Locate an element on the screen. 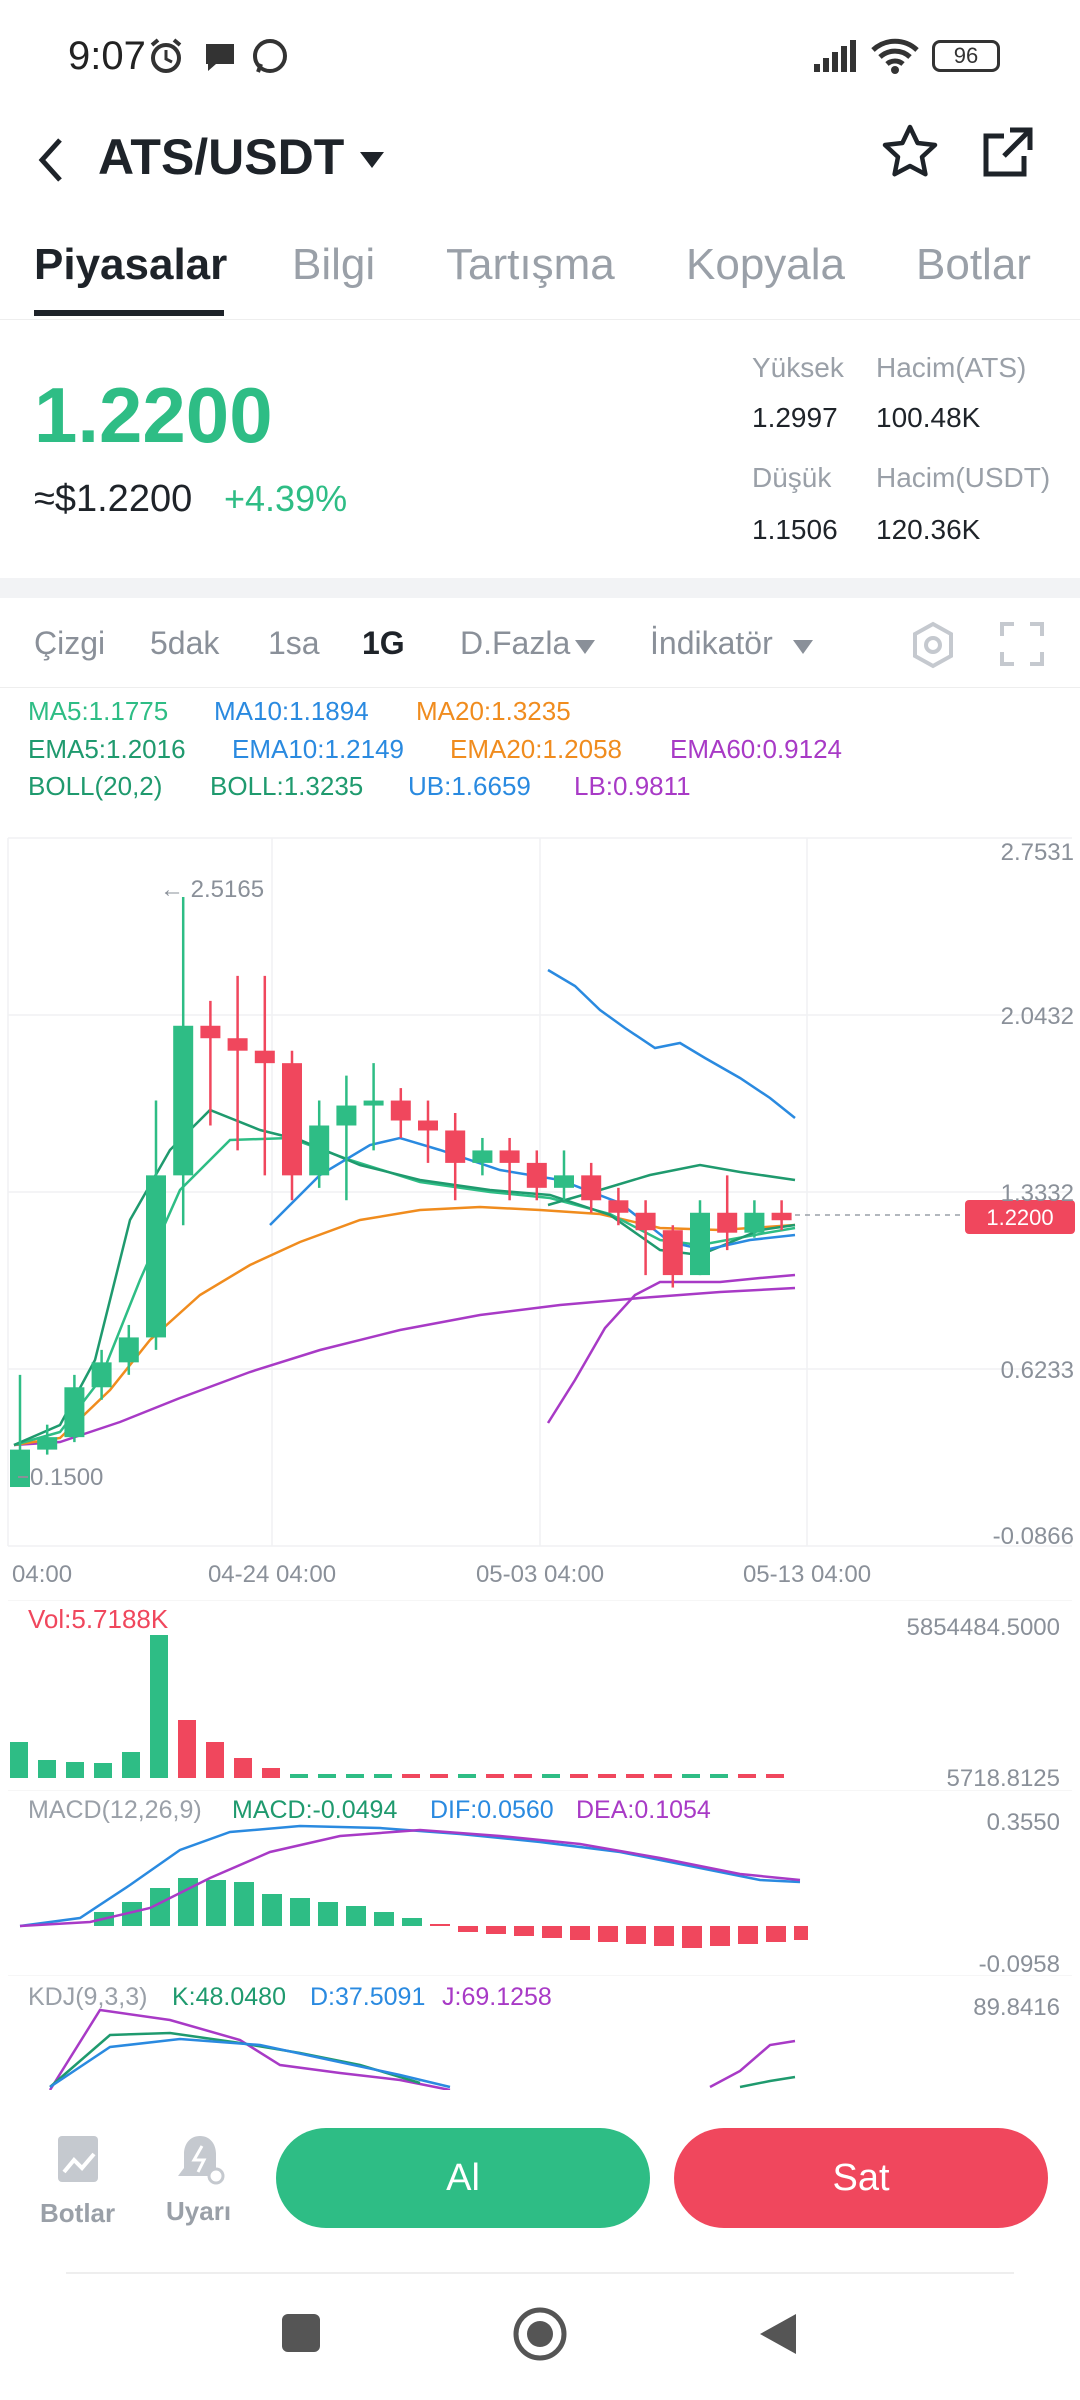  favorite-star-icon is located at coordinates (910, 152).